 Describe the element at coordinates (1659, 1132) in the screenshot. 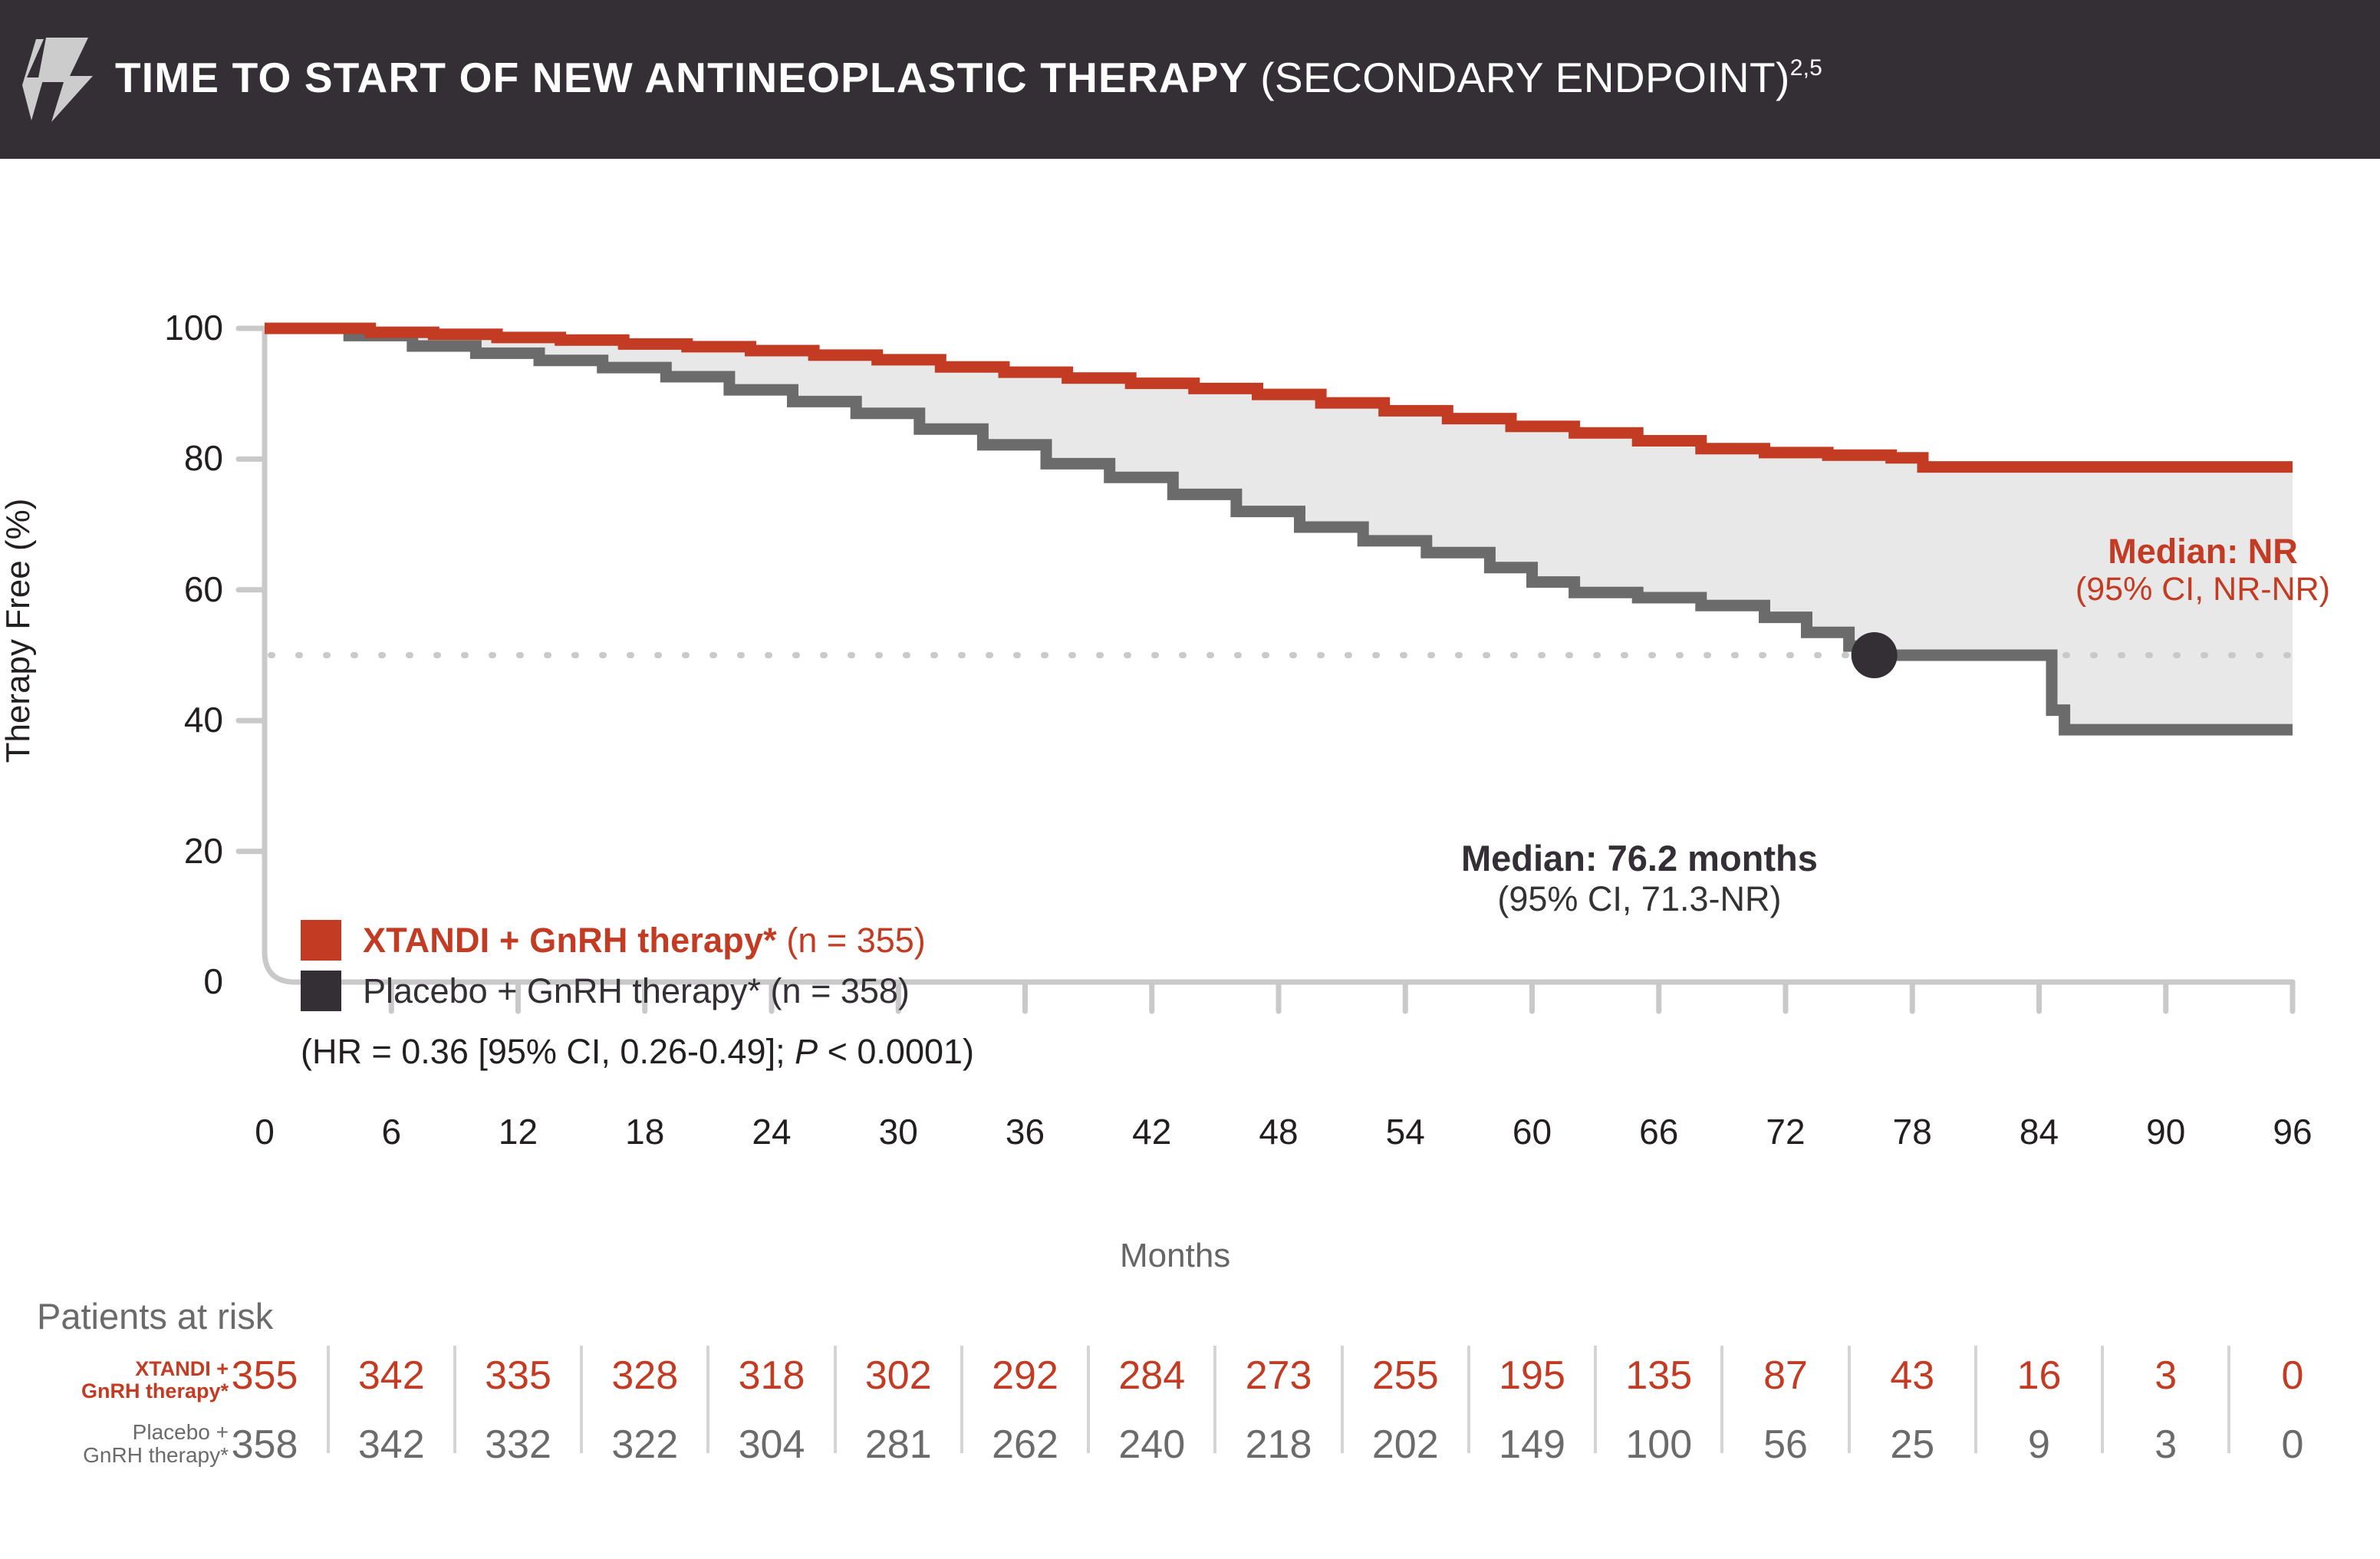

I see `x-tick-label: 66` at that location.